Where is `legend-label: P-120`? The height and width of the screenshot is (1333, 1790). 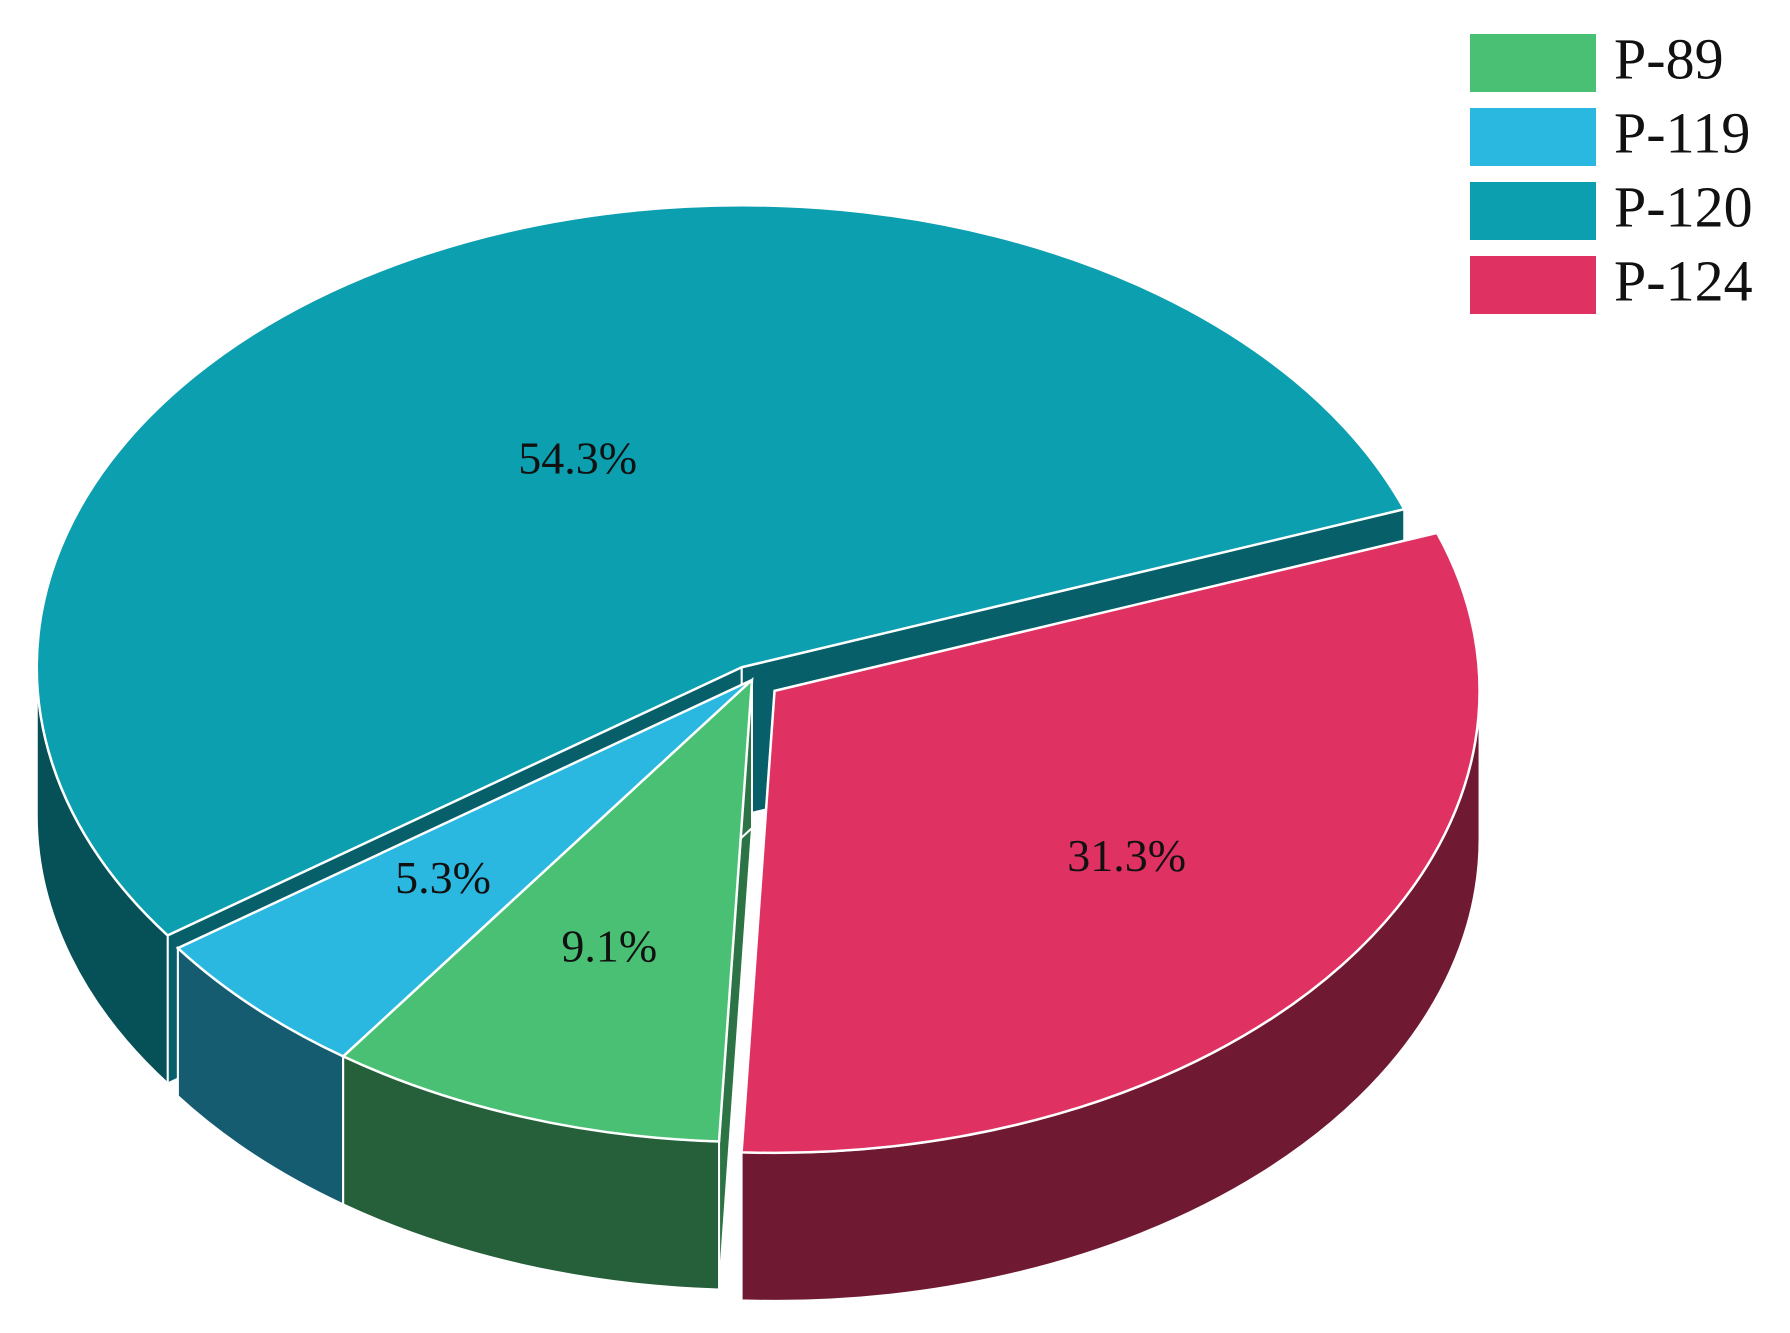
legend-label: P-120 is located at coordinates (1683, 206).